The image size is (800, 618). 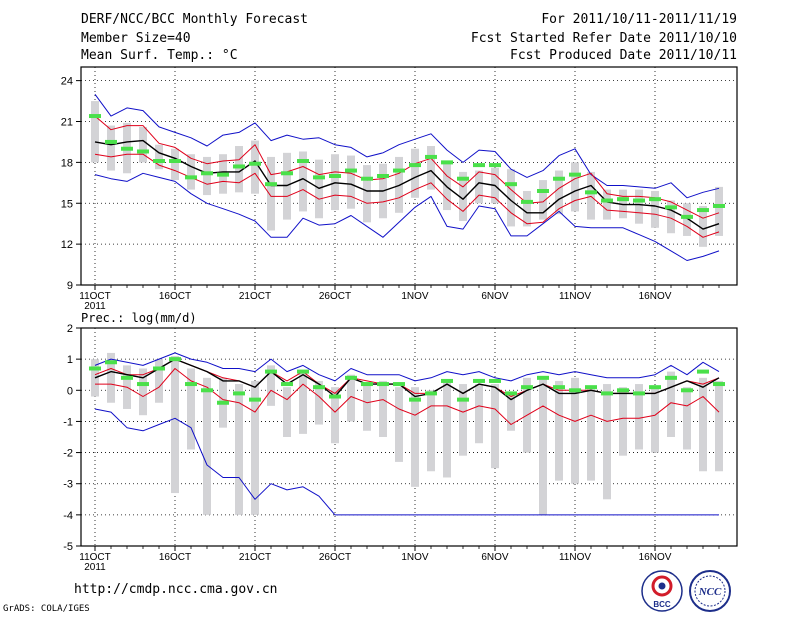 What do you see at coordinates (176, 589) in the screenshot?
I see `source-url: http://cmdp.ncc.cma.gov.cn` at bounding box center [176, 589].